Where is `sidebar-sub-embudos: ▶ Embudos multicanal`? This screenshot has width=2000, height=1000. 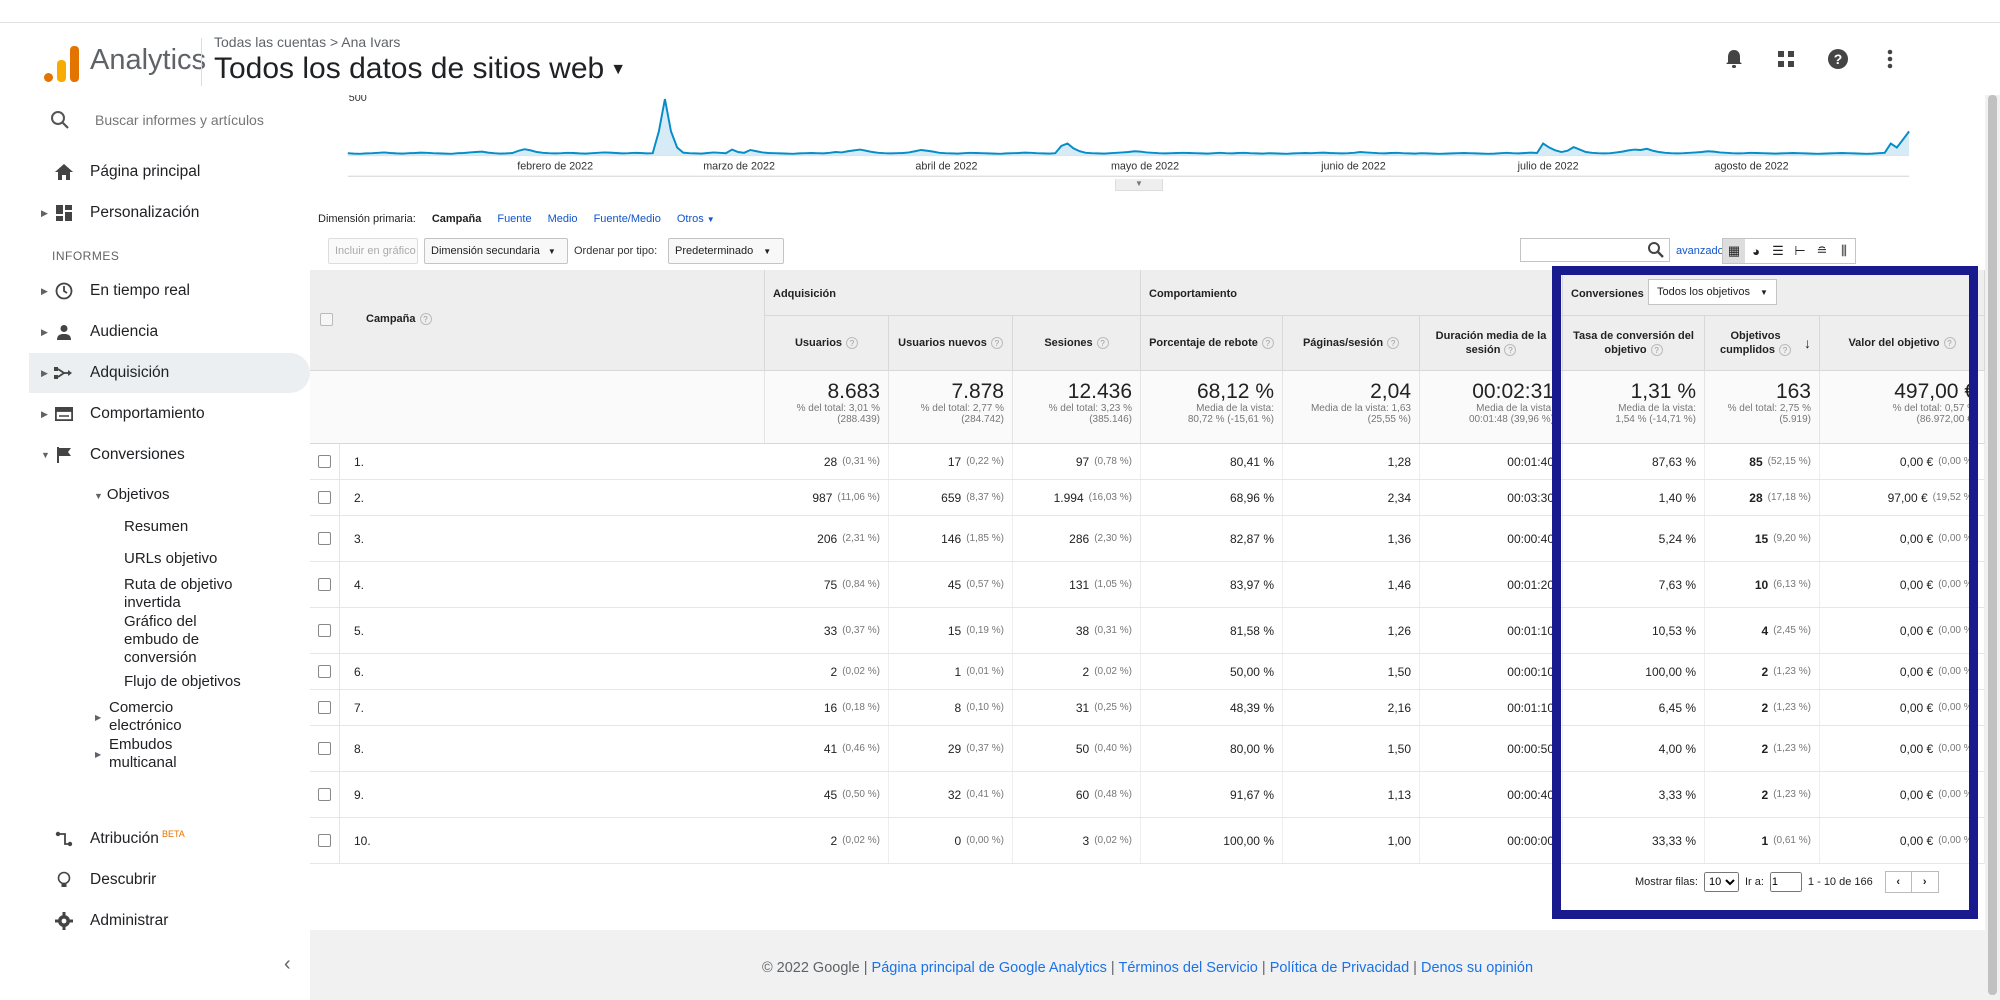 sidebar-sub-embudos: ▶ Embudos multicanal is located at coordinates (155, 754).